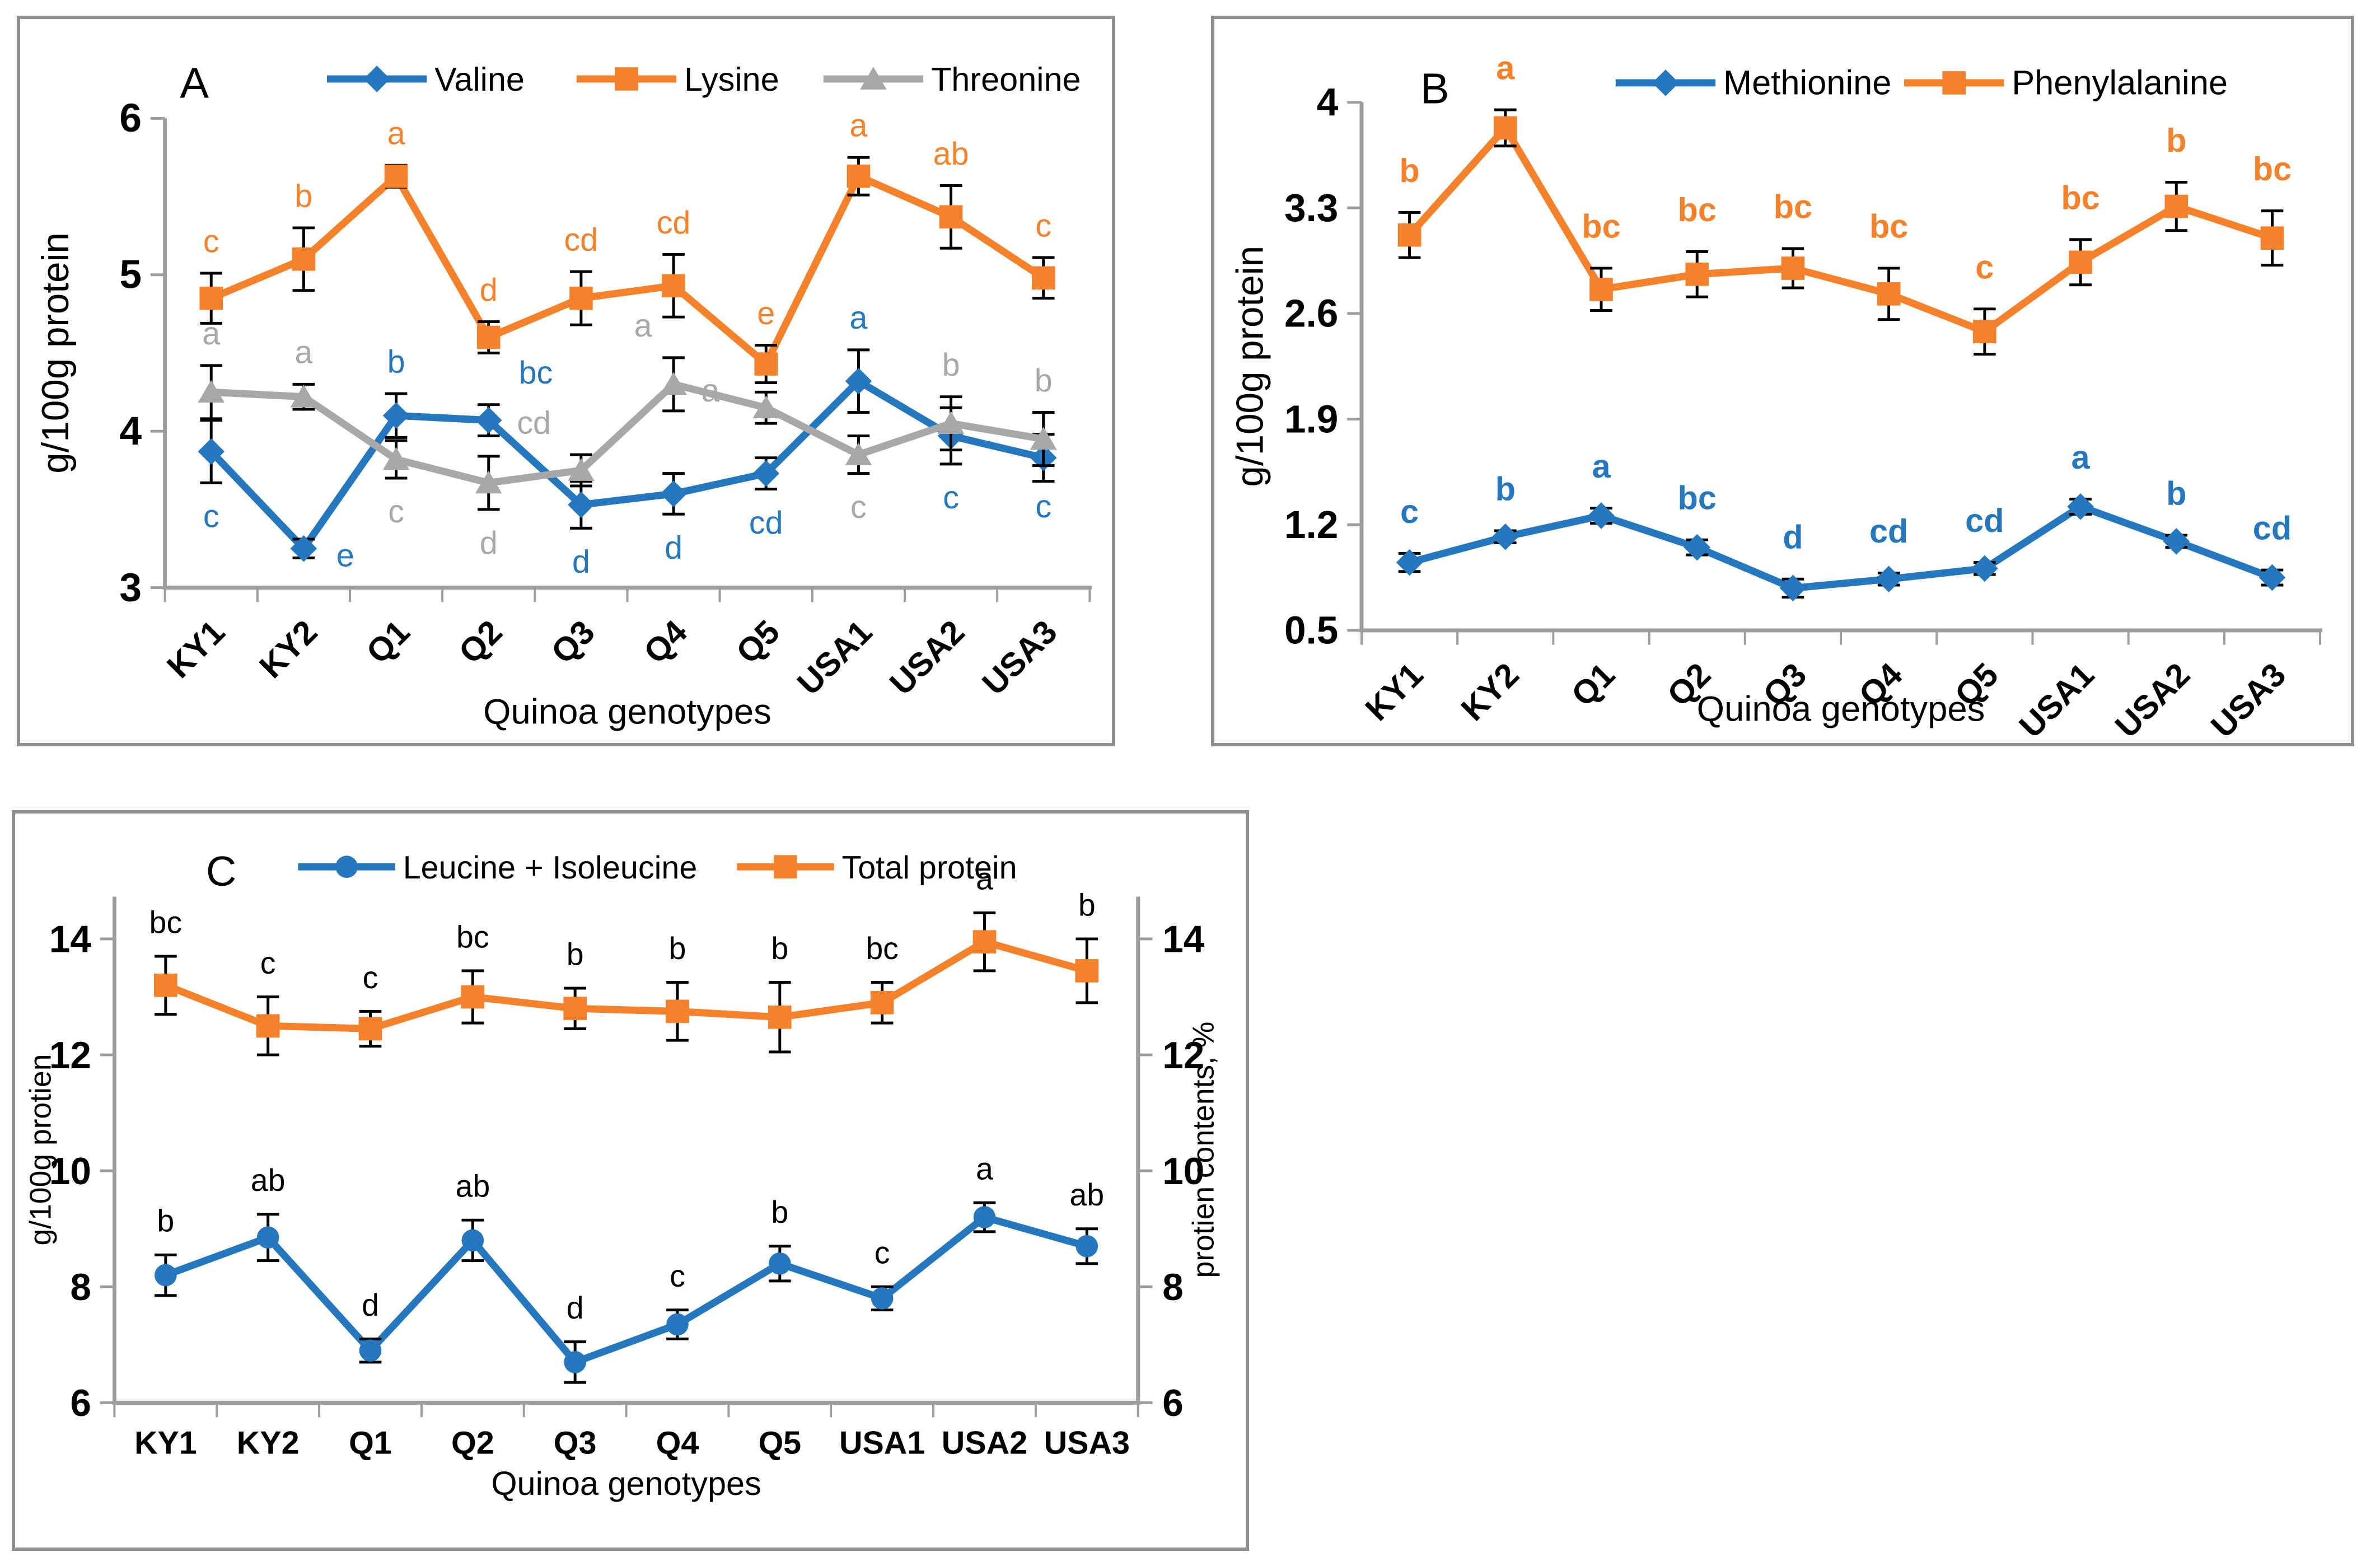  I want to click on x-tick-label: USA1, so click(882, 1443).